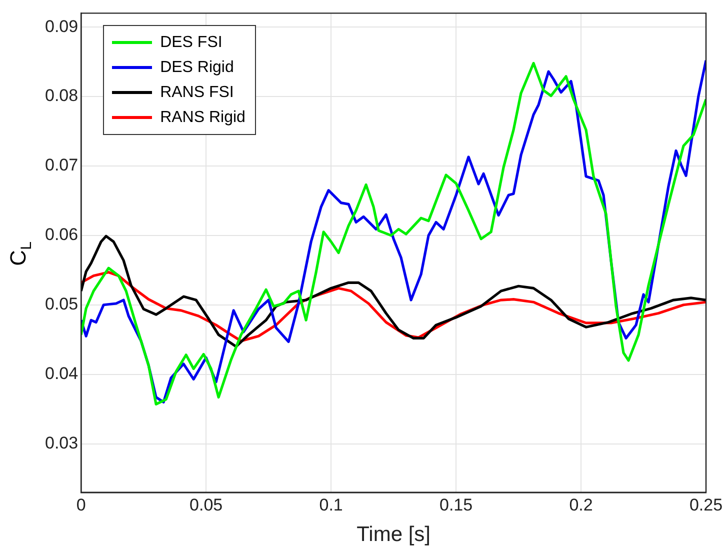 The image size is (728, 556). I want to click on legend-label: DES Rigid, so click(197, 67).